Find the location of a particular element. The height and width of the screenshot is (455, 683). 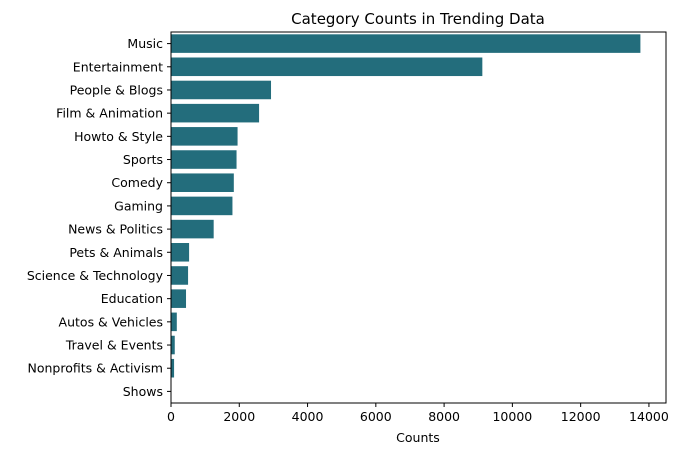

bar-music is located at coordinates (406, 43).